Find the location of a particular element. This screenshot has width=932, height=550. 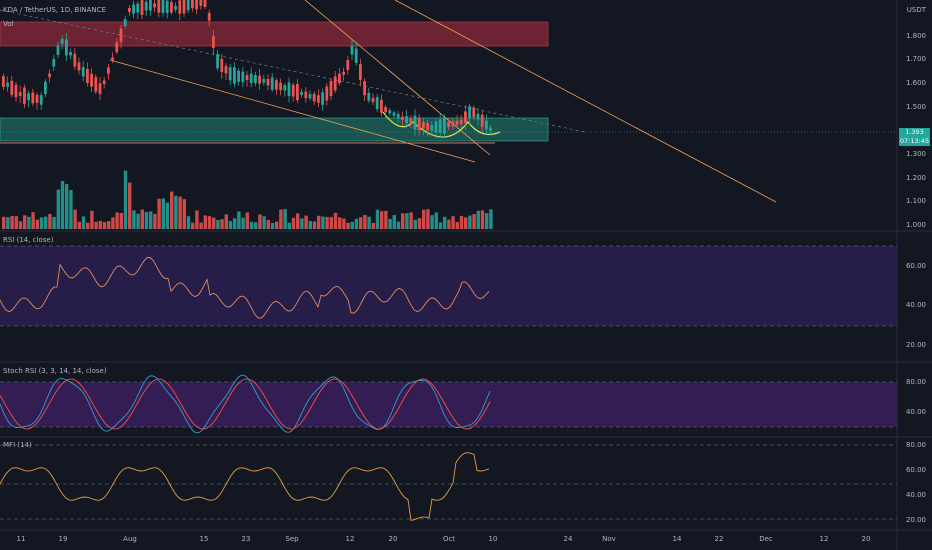

stoch-d-line is located at coordinates (245, 404).